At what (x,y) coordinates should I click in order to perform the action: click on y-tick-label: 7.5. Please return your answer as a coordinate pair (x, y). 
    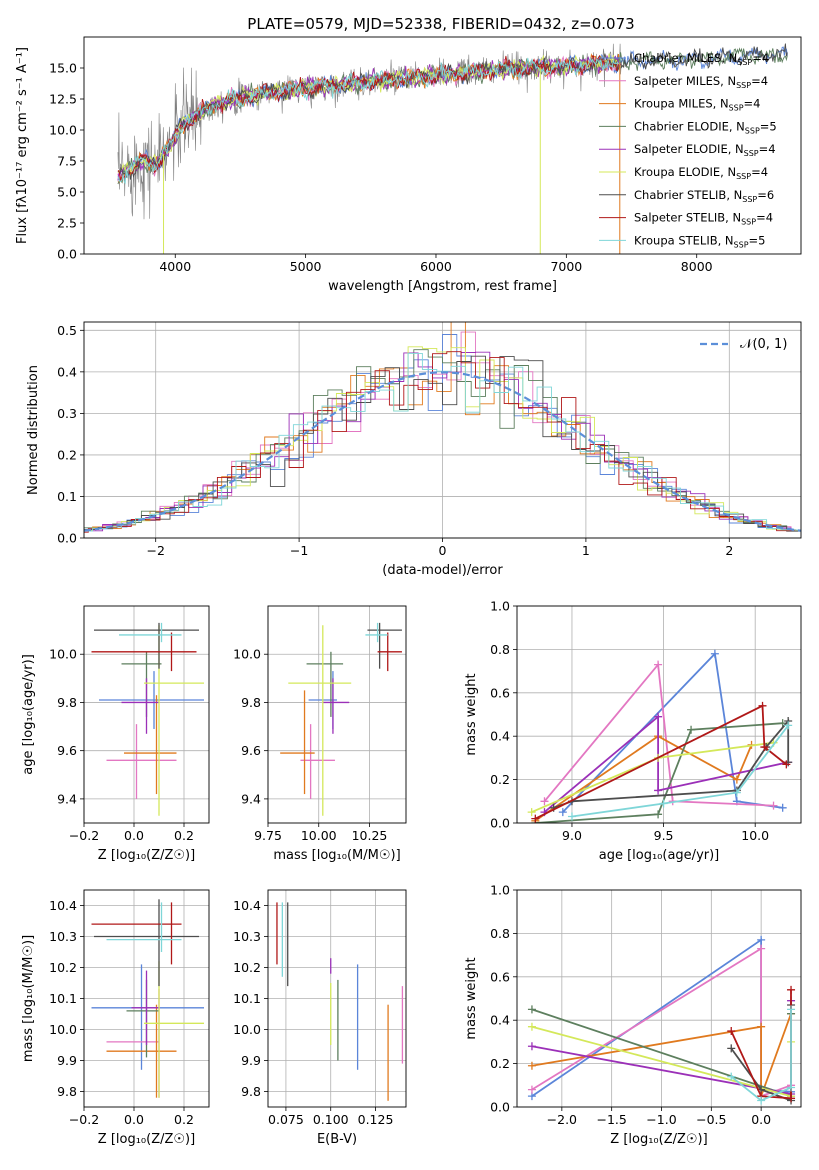
    Looking at the image, I should click on (67, 161).